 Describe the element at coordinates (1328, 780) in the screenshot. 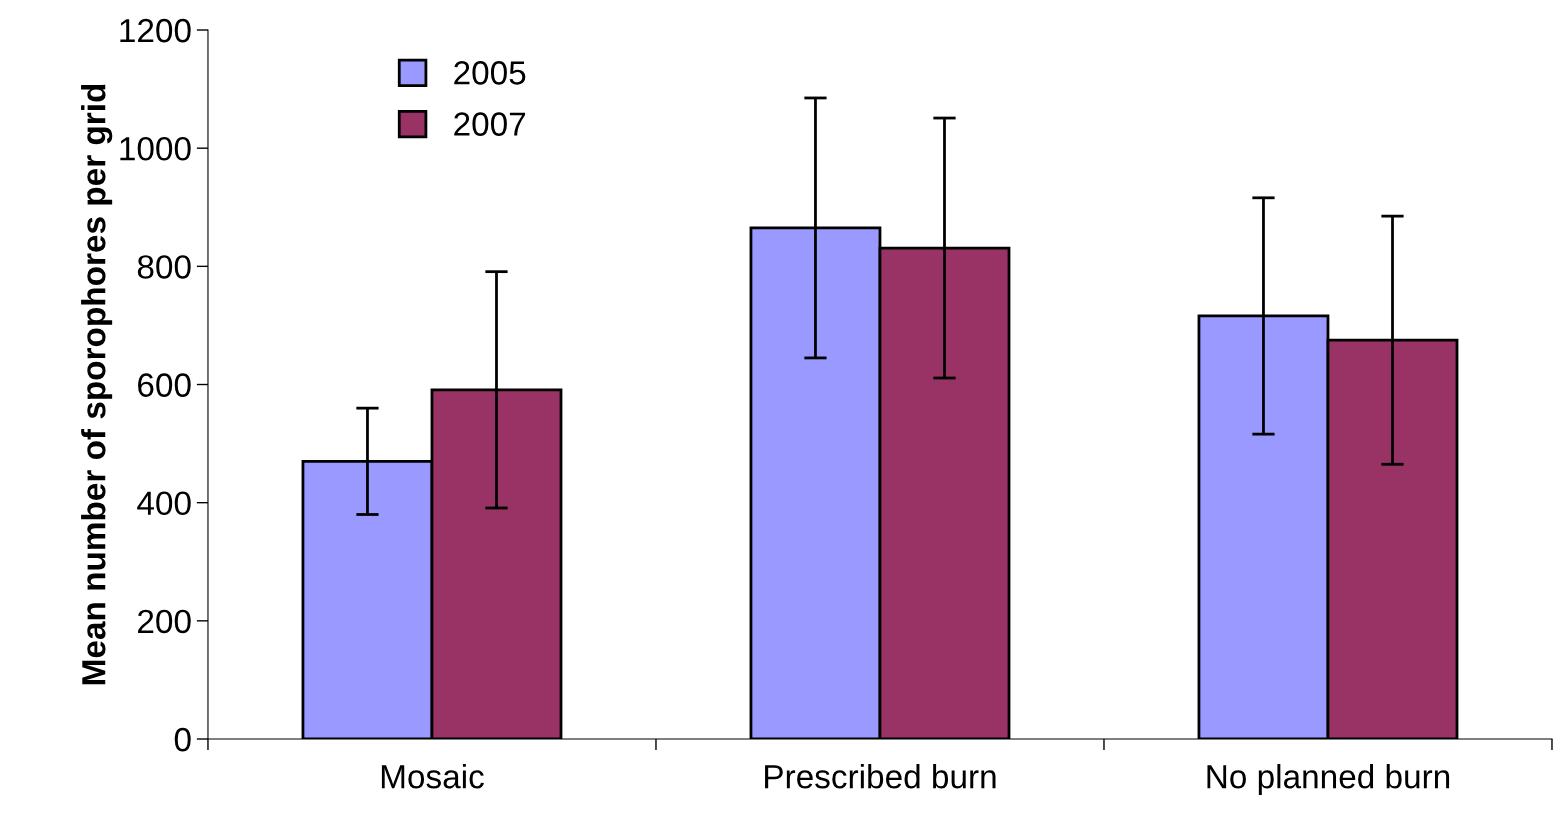

I see `x-tick-label: No planned burn` at that location.